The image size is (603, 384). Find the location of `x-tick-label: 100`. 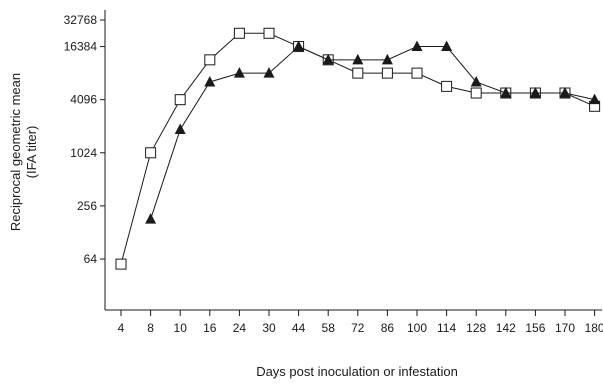

x-tick-label: 100 is located at coordinates (417, 328).